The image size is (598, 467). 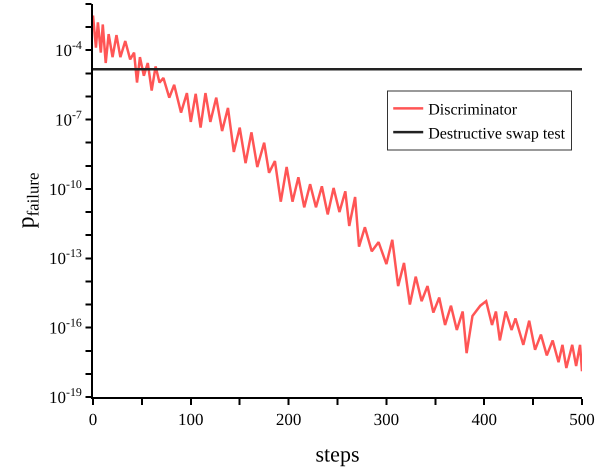 What do you see at coordinates (289, 420) in the screenshot?
I see `x-tick-label: 200` at bounding box center [289, 420].